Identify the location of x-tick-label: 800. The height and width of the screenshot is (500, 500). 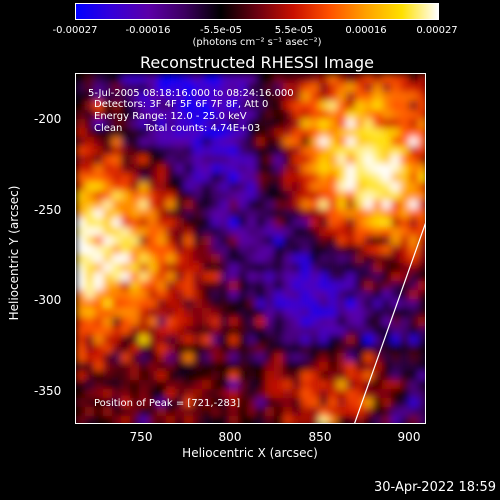
(230, 437).